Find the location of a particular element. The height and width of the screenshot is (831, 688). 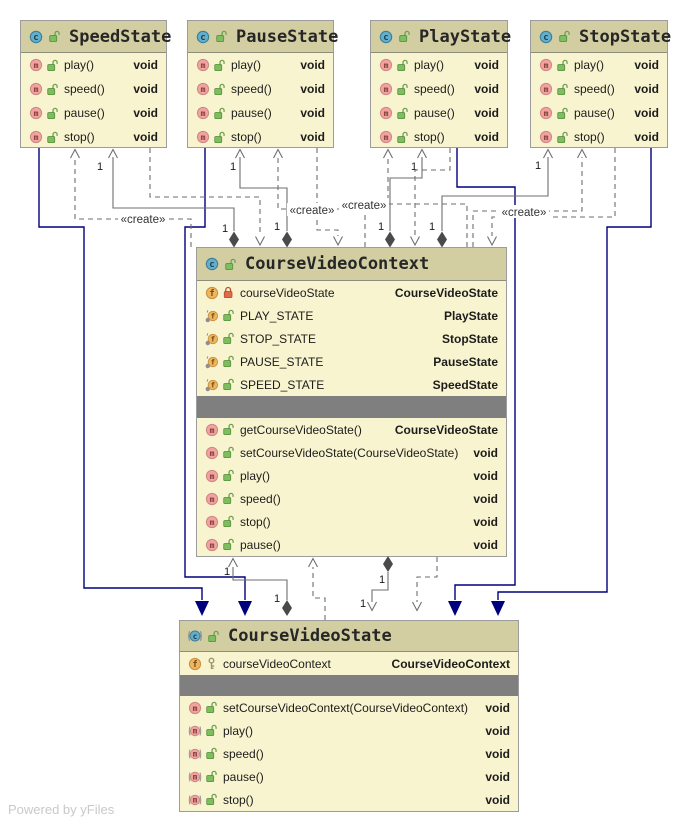

create-edge-context-stopstate: «create» is located at coordinates (529, 198).